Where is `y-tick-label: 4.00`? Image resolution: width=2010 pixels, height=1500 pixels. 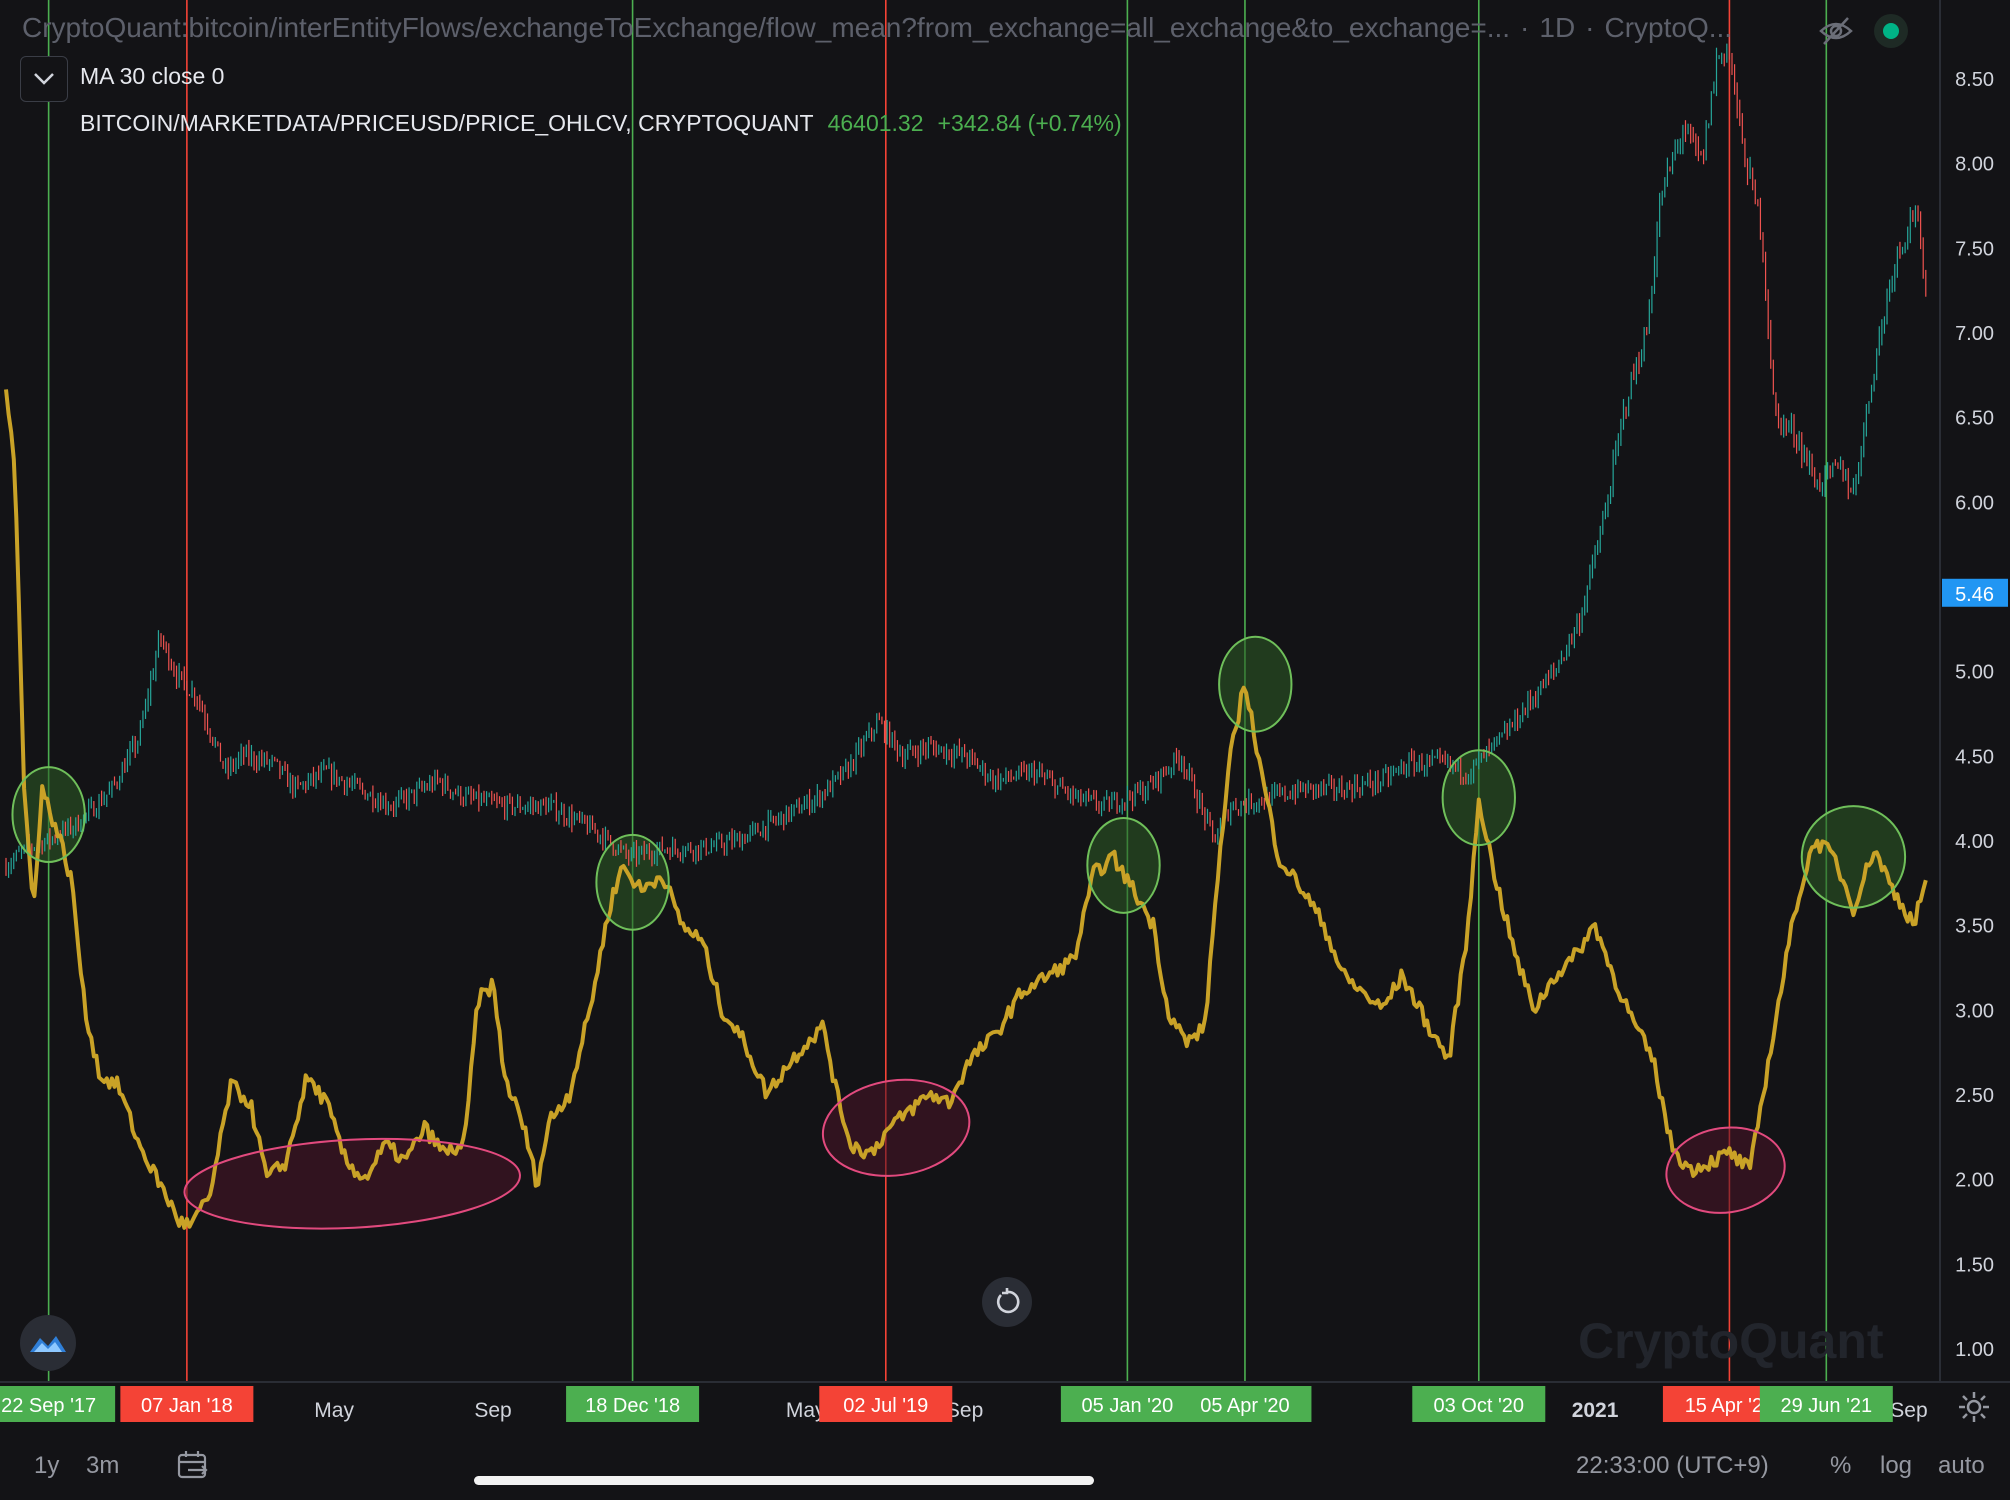
y-tick-label: 4.00 is located at coordinates (1974, 842).